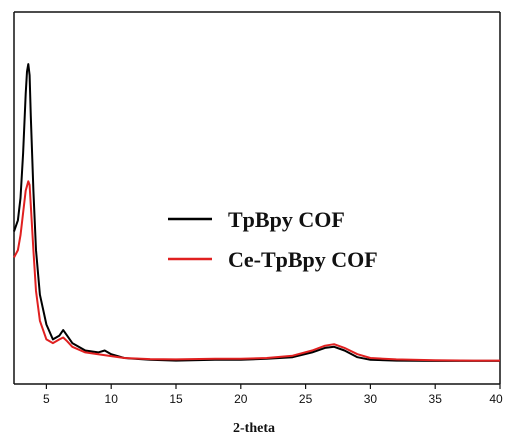  What do you see at coordinates (286, 219) in the screenshot?
I see `legend-label-tpbpy: TpBpy COF` at bounding box center [286, 219].